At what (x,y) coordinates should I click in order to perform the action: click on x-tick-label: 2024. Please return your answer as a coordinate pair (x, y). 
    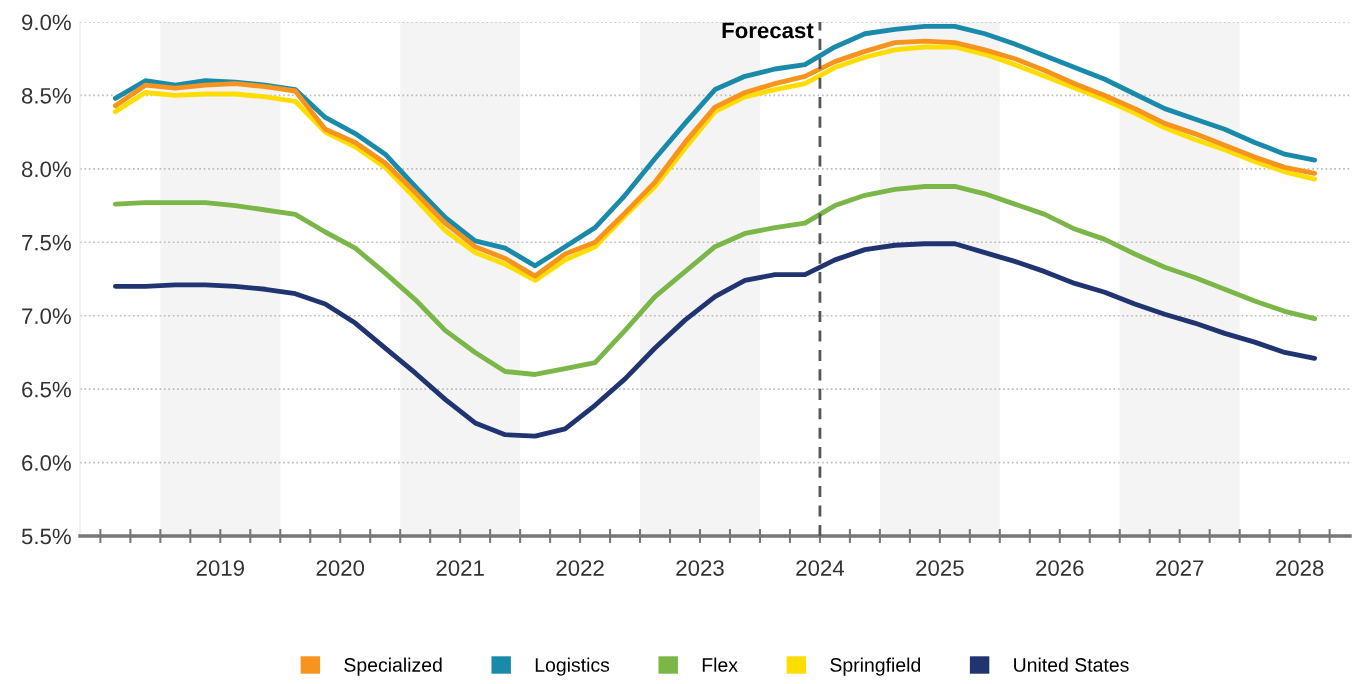
    Looking at the image, I should click on (820, 568).